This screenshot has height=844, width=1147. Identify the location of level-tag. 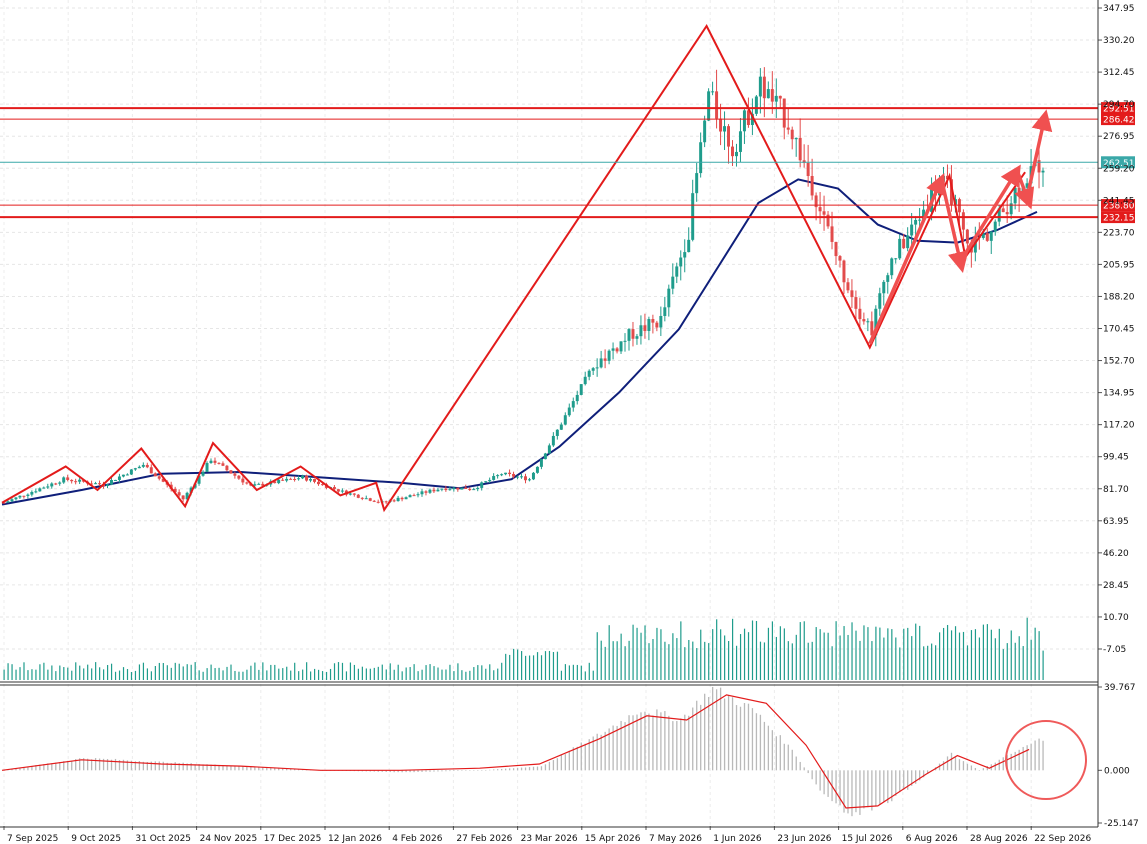
(1118, 217).